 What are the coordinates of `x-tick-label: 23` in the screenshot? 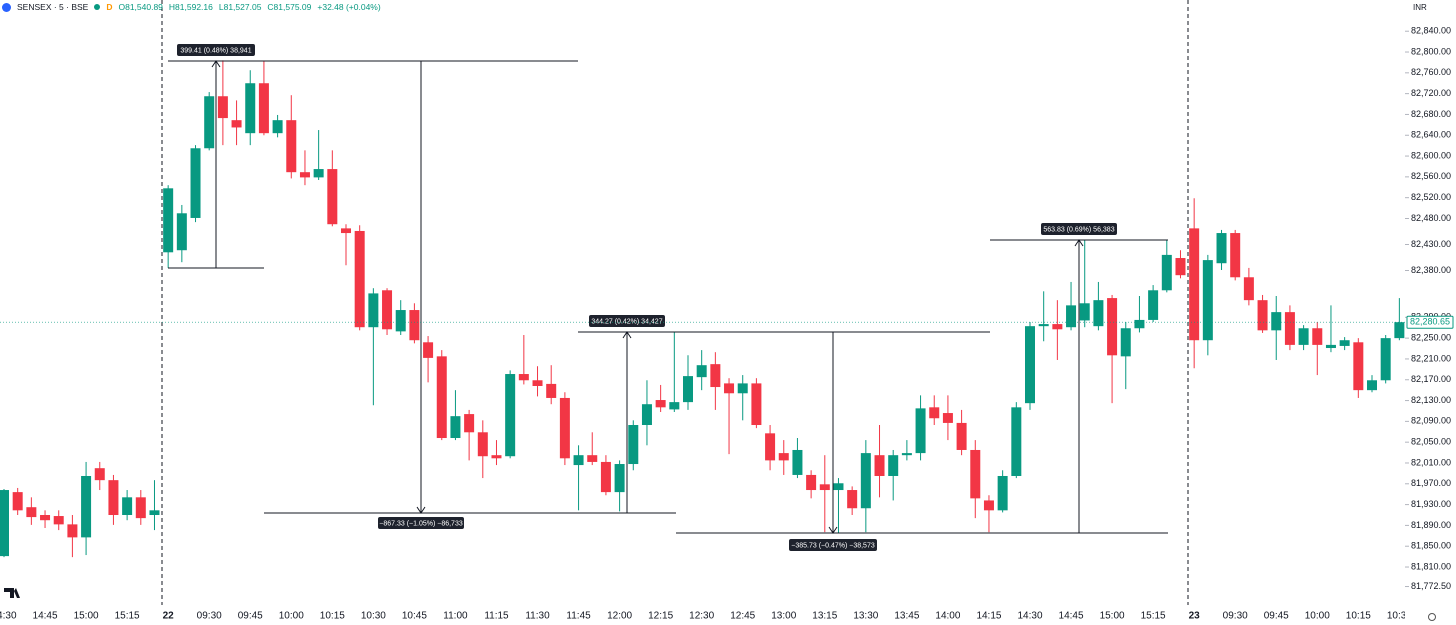 It's located at (1195, 616).